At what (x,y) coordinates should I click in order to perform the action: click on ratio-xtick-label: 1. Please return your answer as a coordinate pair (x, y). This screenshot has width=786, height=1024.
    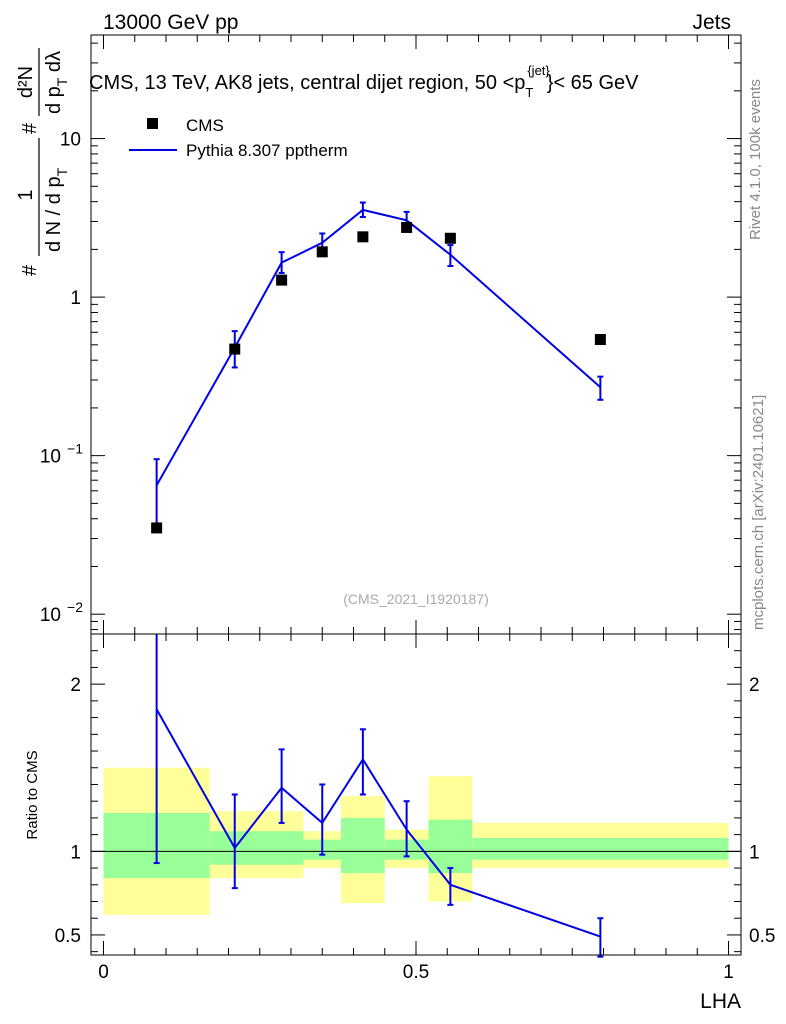
    Looking at the image, I should click on (728, 972).